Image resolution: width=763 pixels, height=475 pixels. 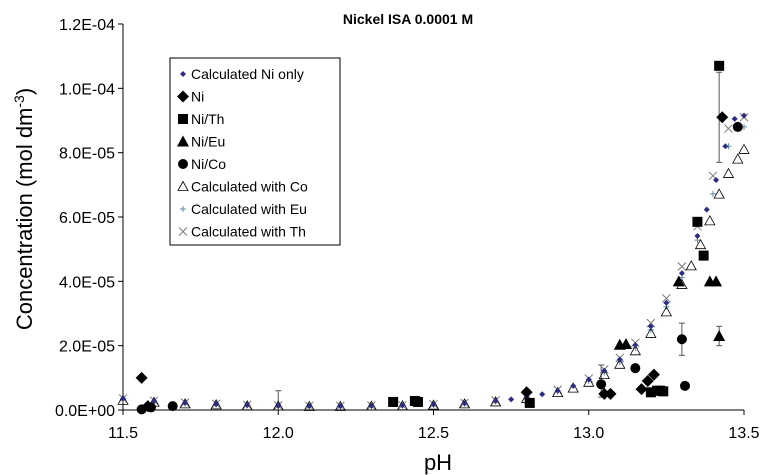 What do you see at coordinates (249, 187) in the screenshot?
I see `legend-label: Calculated with Co` at bounding box center [249, 187].